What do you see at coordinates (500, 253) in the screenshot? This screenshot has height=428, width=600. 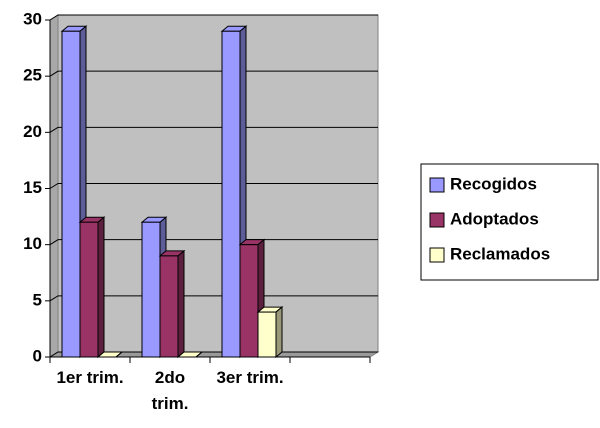 I see `legend-label: Reclamados` at bounding box center [500, 253].